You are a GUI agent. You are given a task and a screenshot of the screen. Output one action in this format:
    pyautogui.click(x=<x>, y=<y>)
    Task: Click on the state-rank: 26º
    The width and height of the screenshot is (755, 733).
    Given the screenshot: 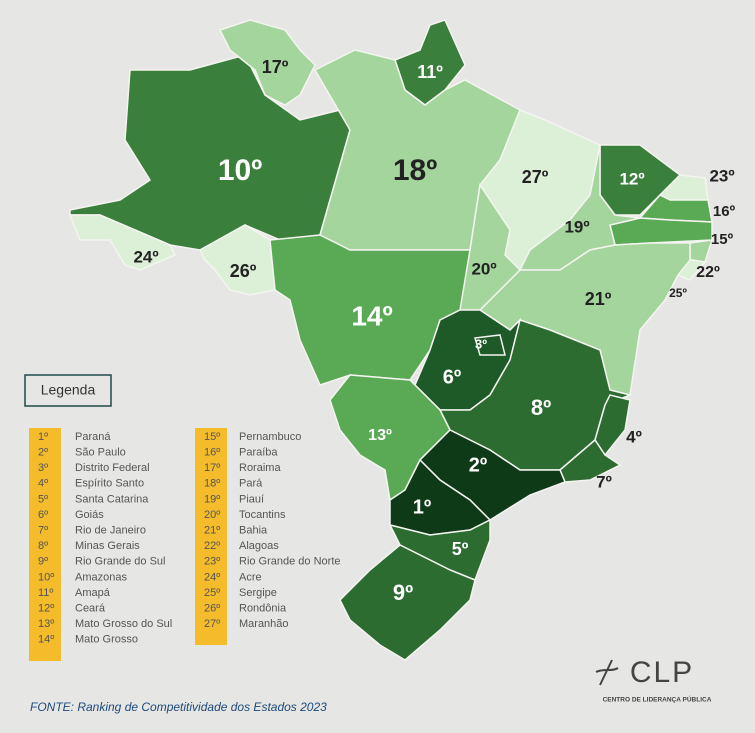 What is the action you would take?
    pyautogui.click(x=243, y=271)
    